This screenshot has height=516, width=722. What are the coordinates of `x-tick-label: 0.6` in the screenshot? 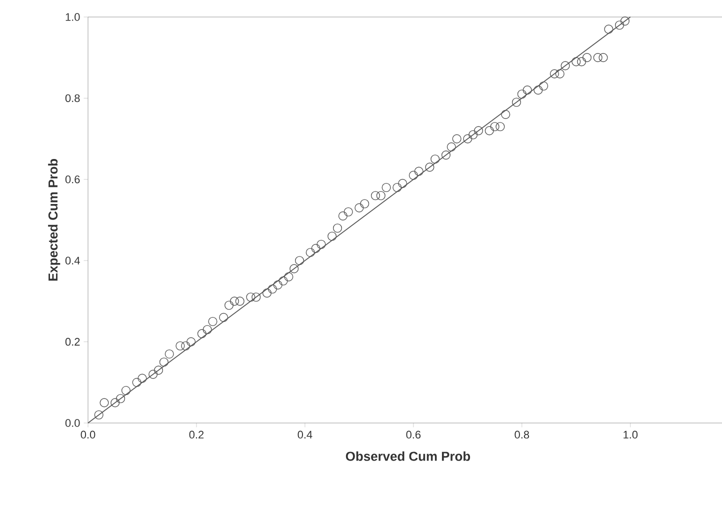 It's located at (413, 434).